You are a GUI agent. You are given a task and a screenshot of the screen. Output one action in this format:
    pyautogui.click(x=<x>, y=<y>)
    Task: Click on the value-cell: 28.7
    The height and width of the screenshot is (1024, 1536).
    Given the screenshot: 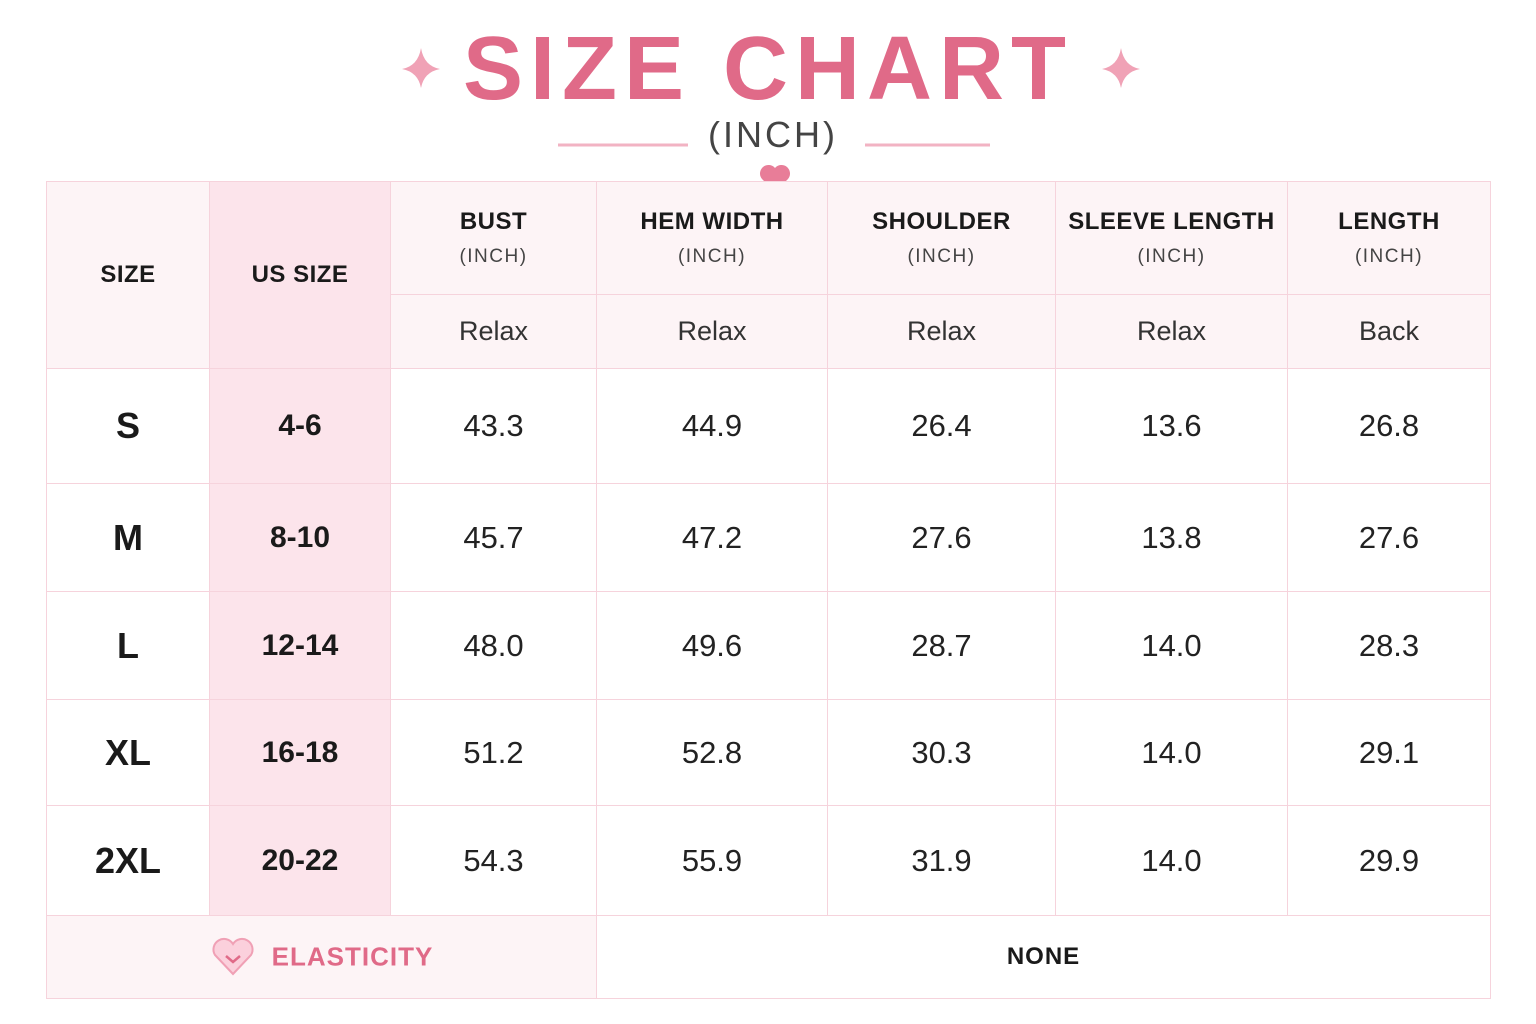 What is the action you would take?
    pyautogui.click(x=941, y=645)
    